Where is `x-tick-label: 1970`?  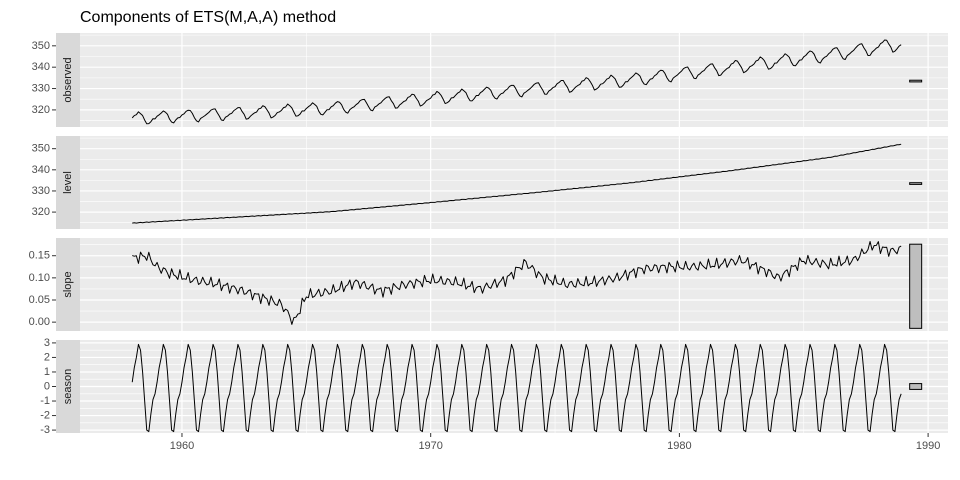 x-tick-label: 1970 is located at coordinates (430, 446).